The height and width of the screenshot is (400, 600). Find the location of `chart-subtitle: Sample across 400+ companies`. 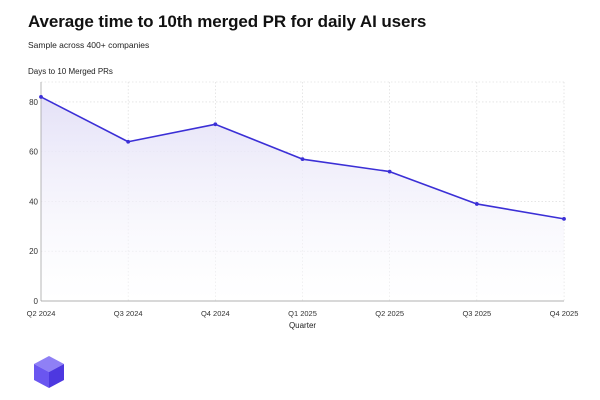

chart-subtitle: Sample across 400+ companies is located at coordinates (89, 45).